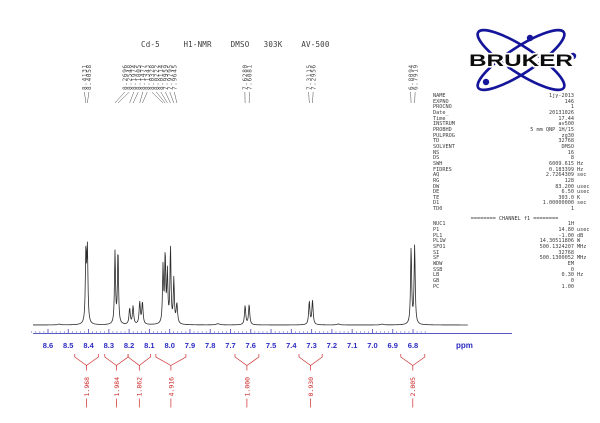 The height and width of the screenshot is (423, 600). Describe the element at coordinates (444, 124) in the screenshot. I see `parameter-label: INSTRUM` at that location.